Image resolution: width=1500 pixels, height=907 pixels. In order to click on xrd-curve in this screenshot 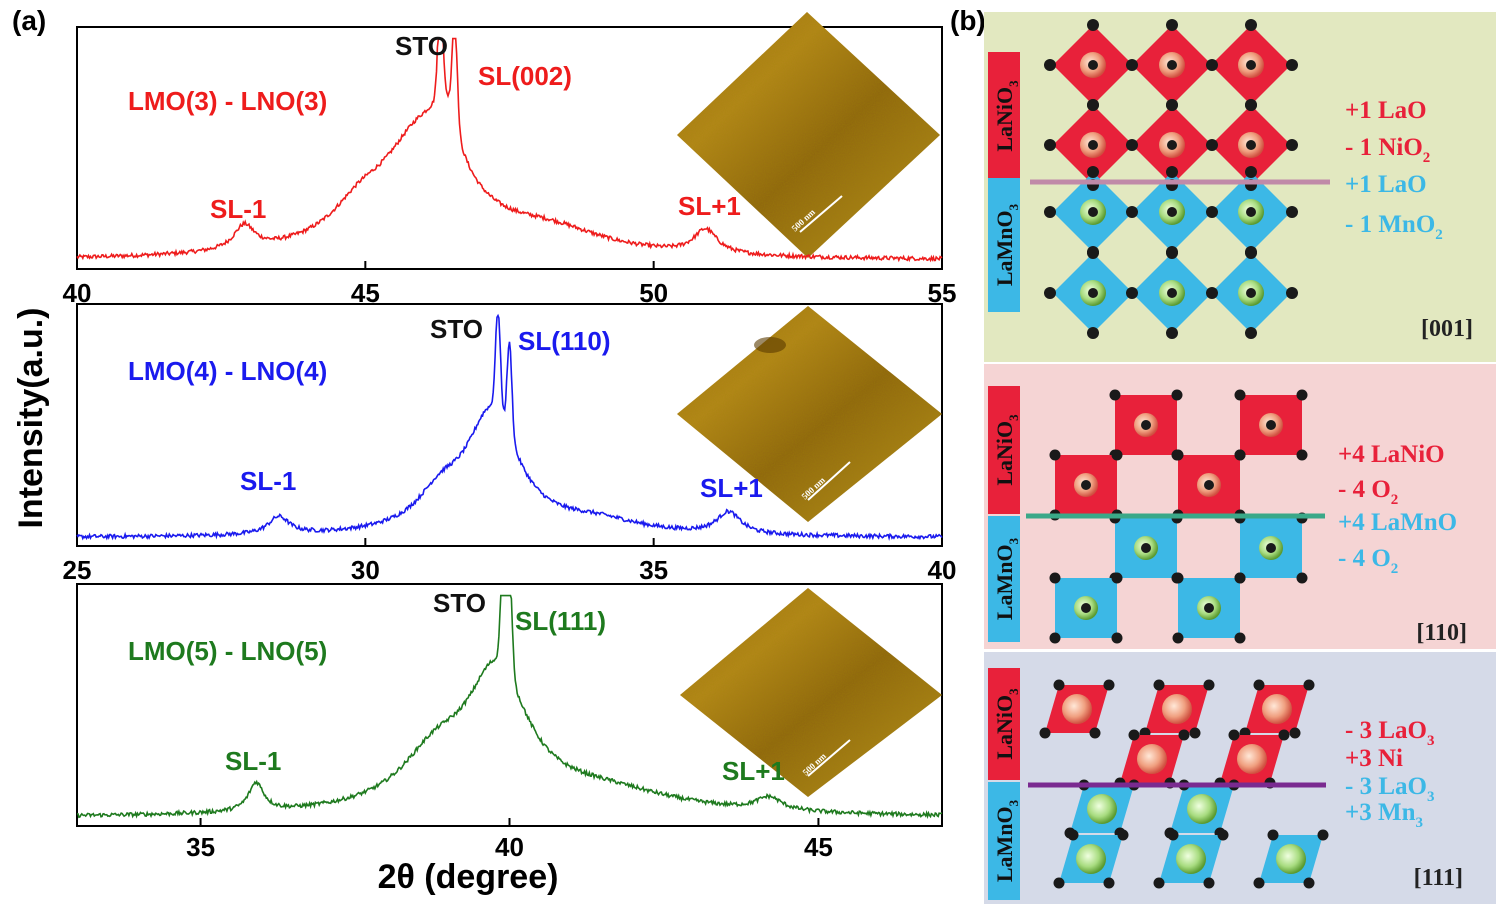, I will do `click(509, 427)`.